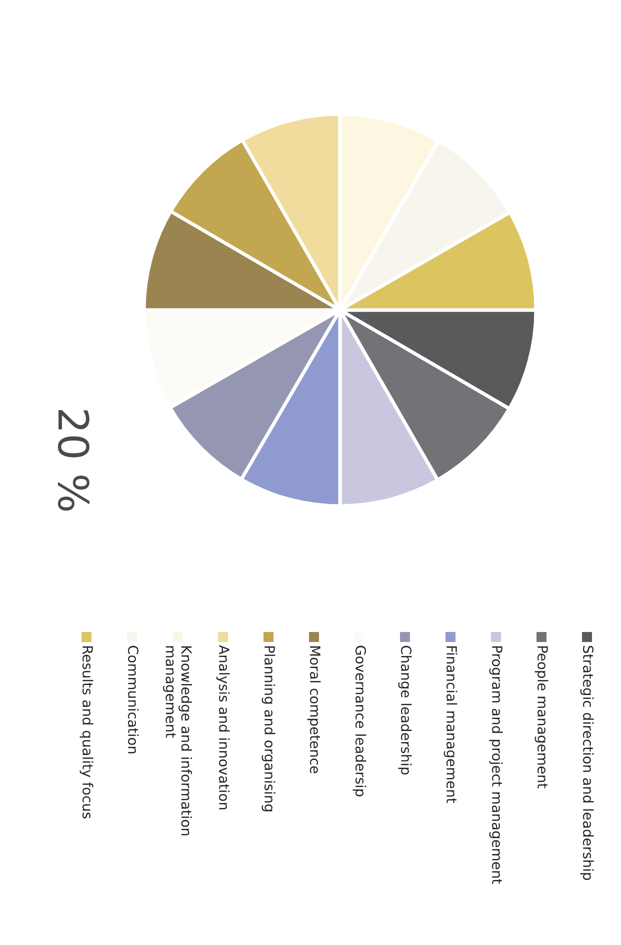 The height and width of the screenshot is (945, 621). What do you see at coordinates (133, 700) in the screenshot?
I see `legend-label: Communication` at bounding box center [133, 700].